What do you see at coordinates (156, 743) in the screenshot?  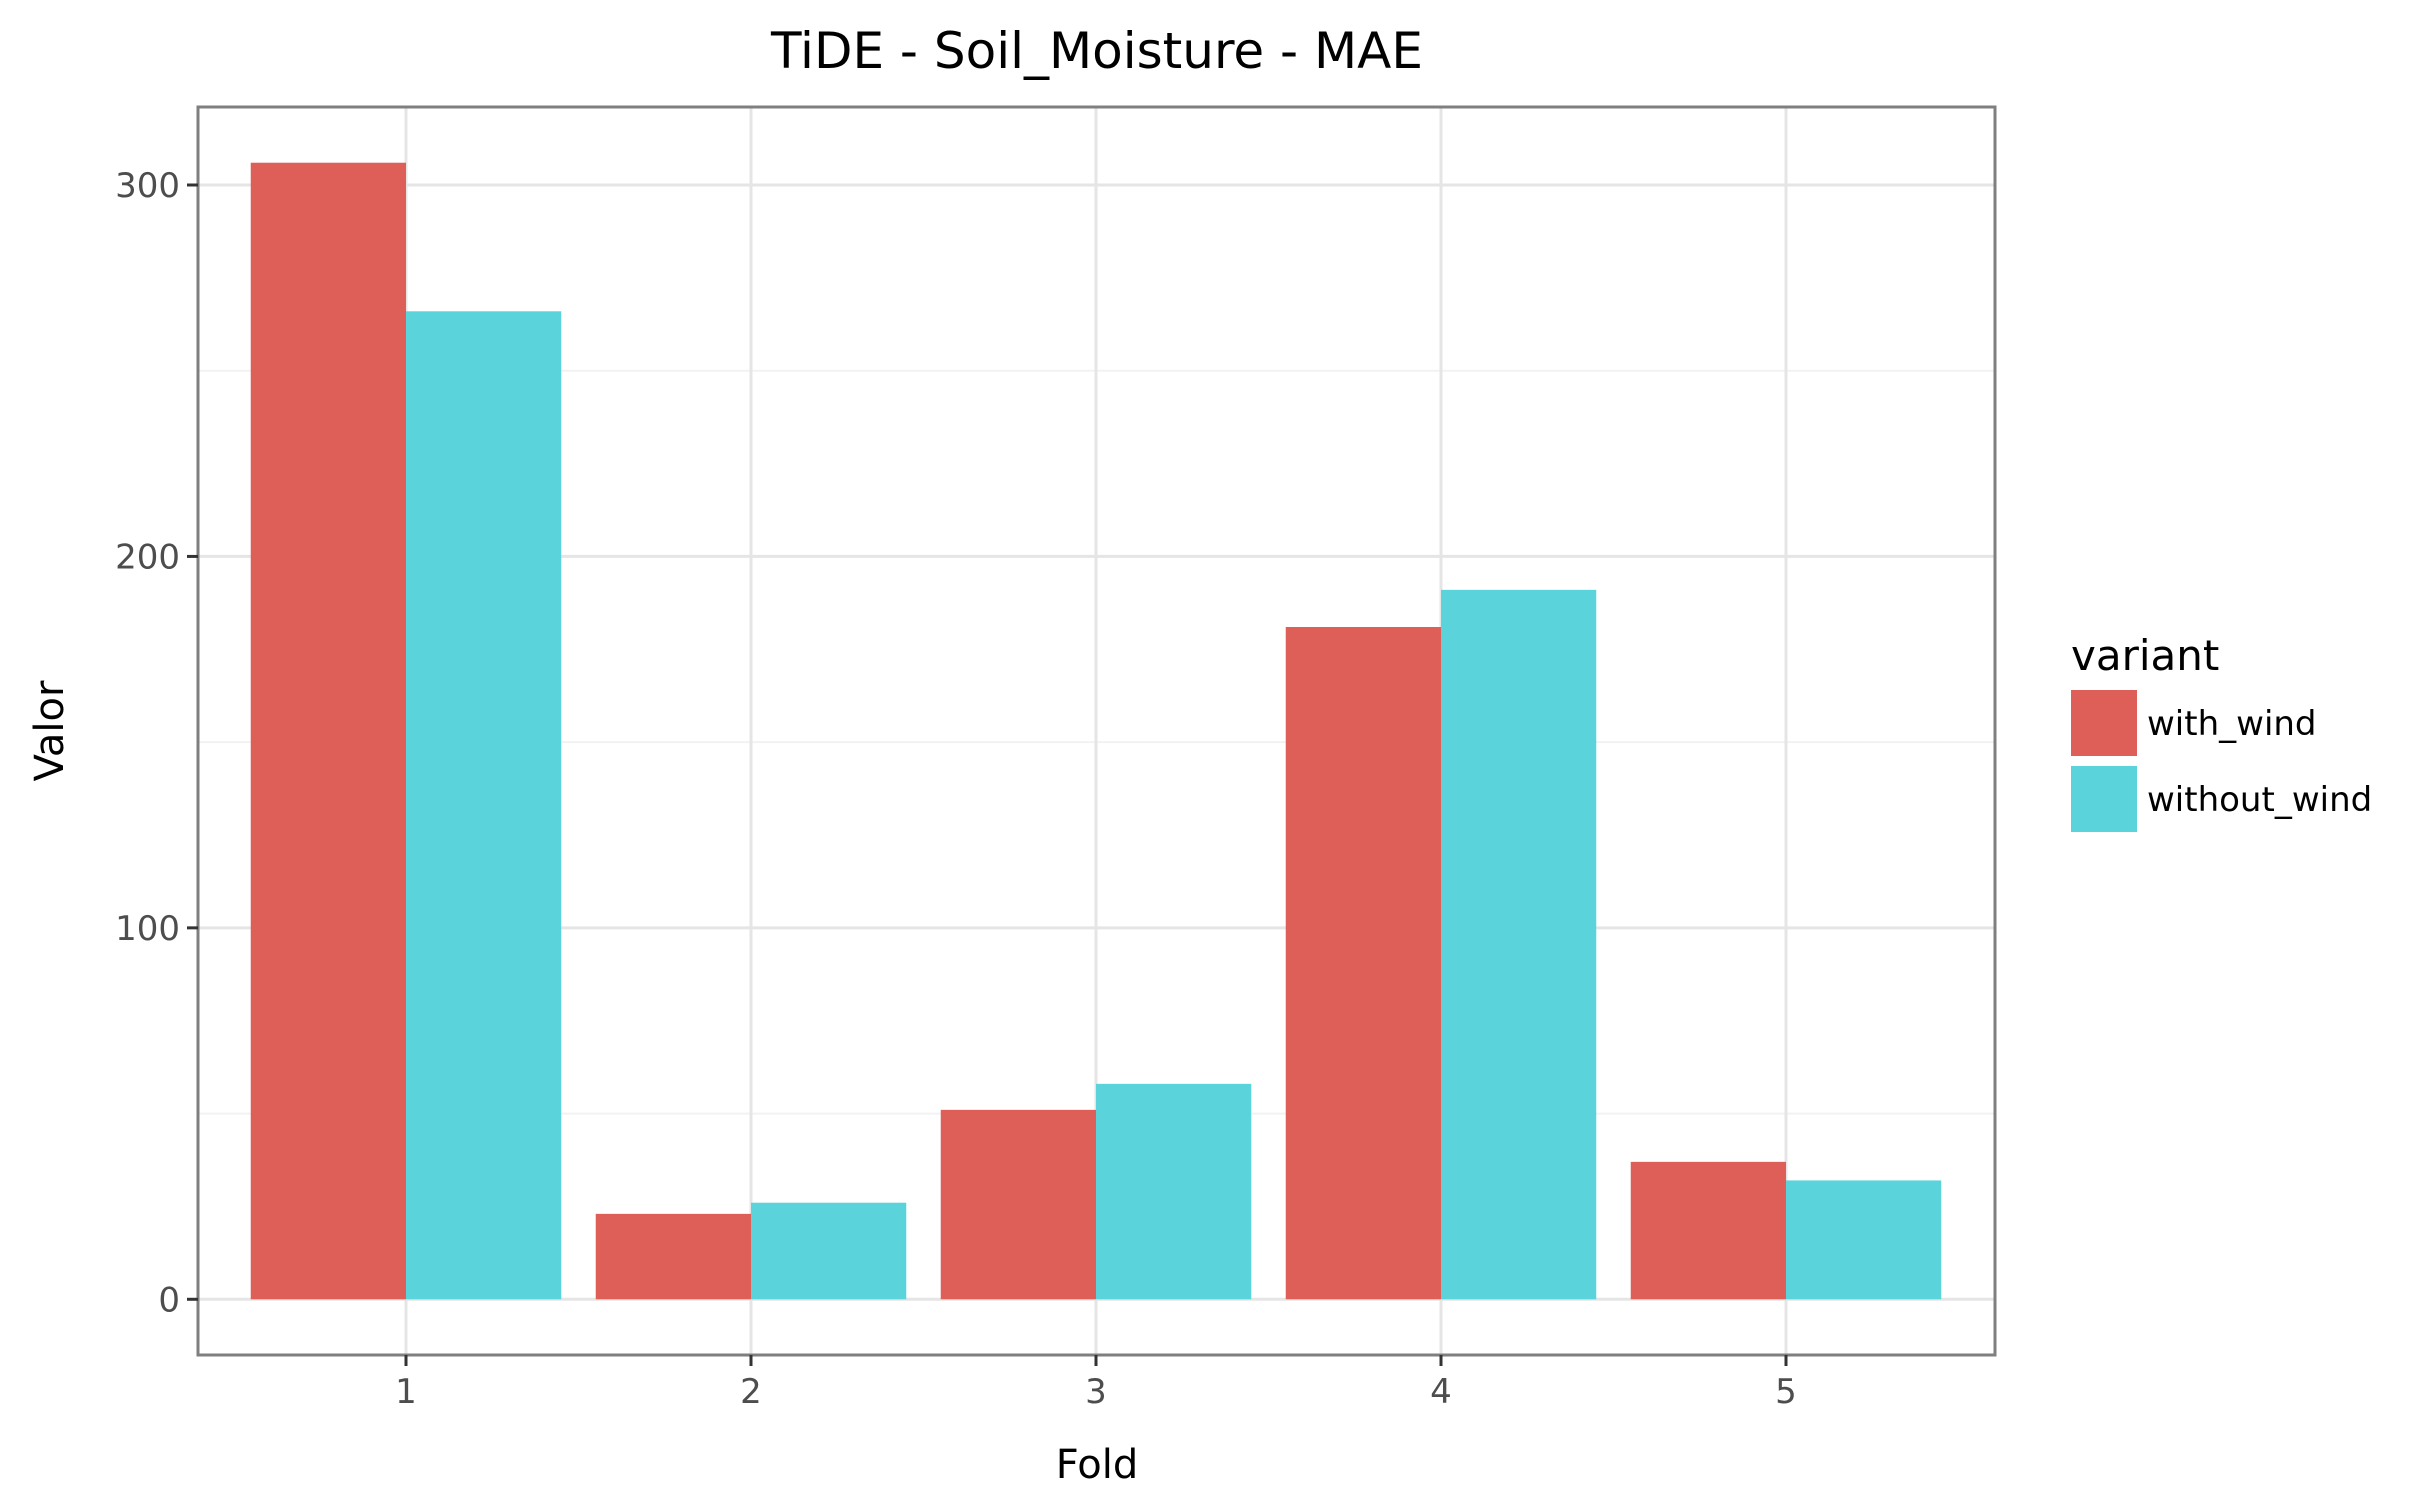 I see `y-axis: 0 100 200 300` at bounding box center [156, 743].